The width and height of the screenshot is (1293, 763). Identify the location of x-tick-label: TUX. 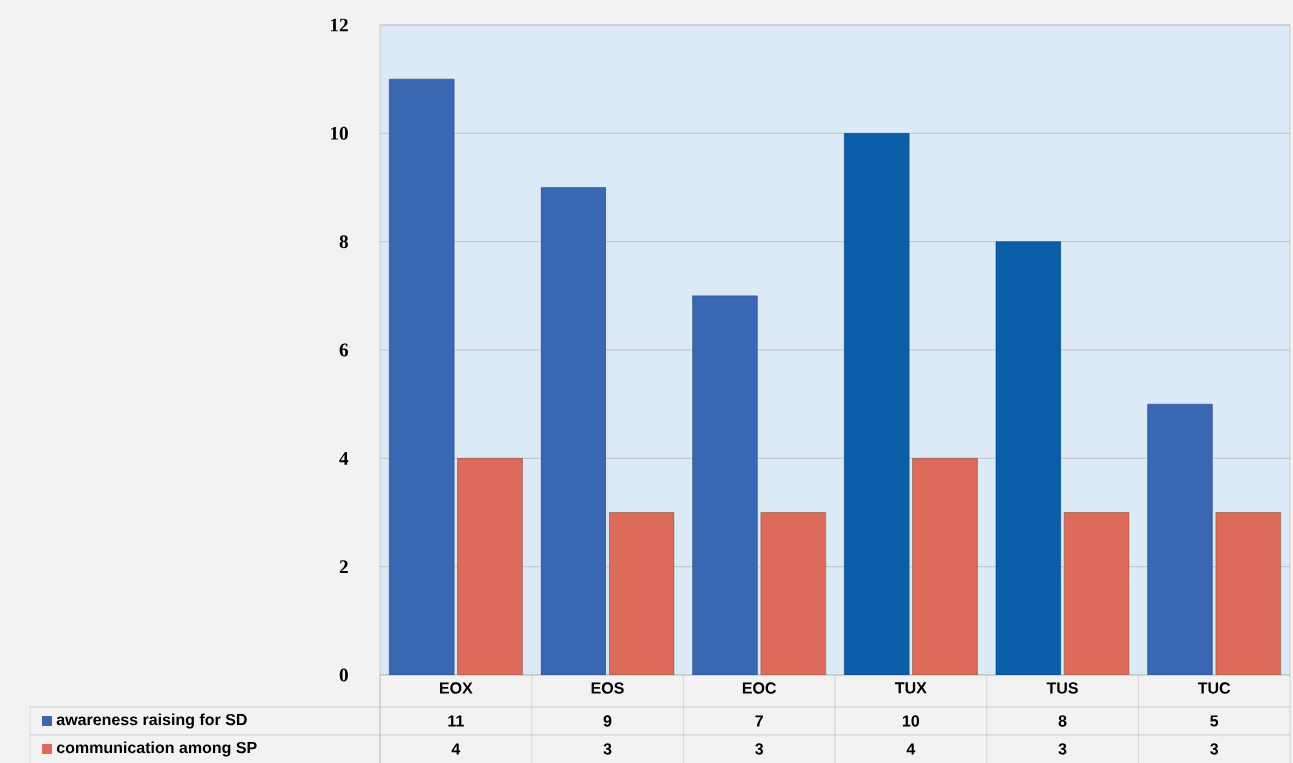
(911, 688).